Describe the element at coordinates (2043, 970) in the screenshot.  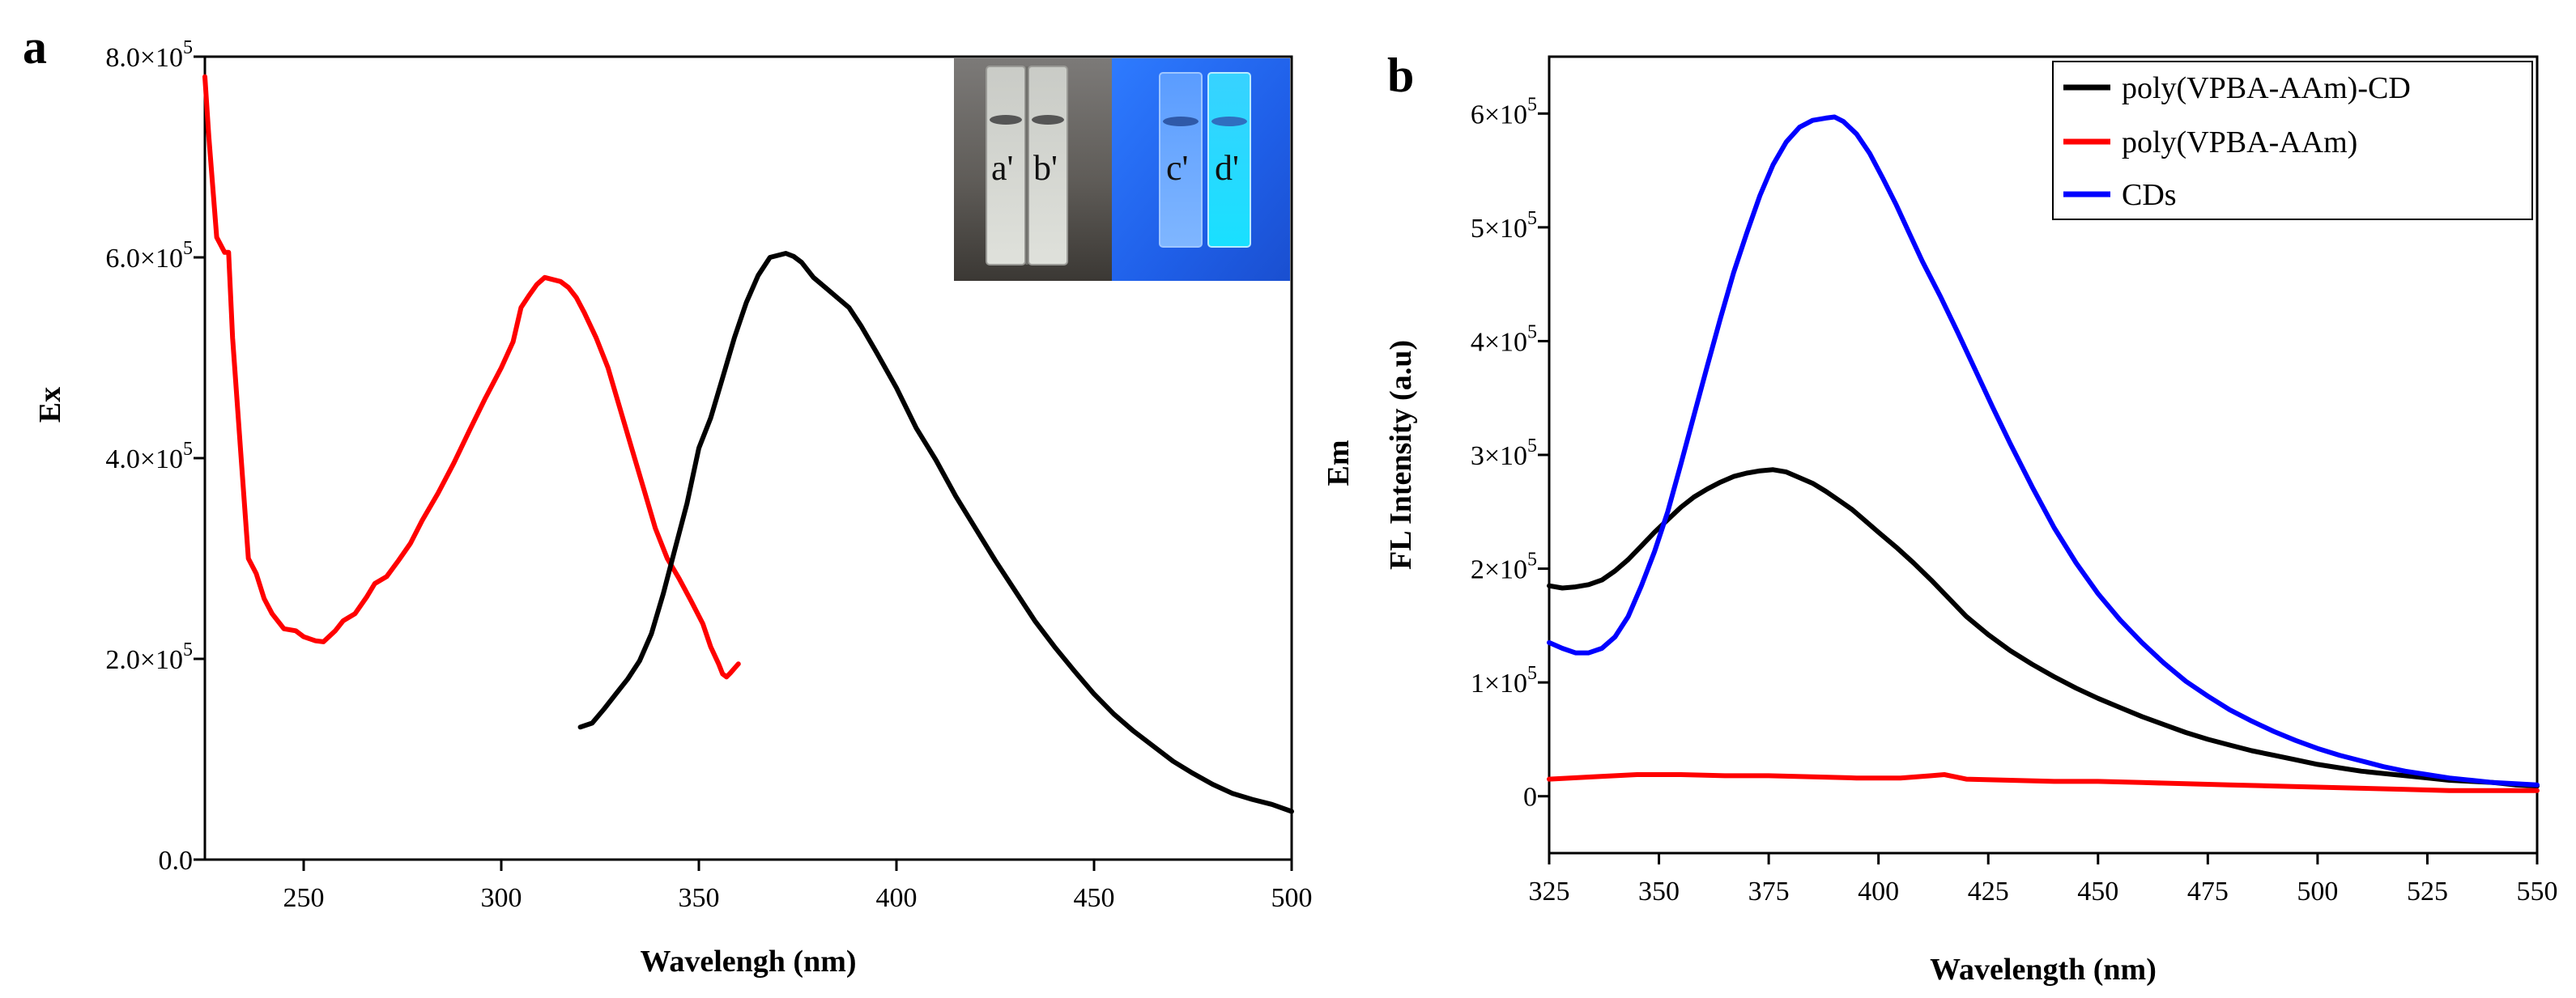
I see `panel-b-x-axis-title: Wavelength (nm)` at that location.